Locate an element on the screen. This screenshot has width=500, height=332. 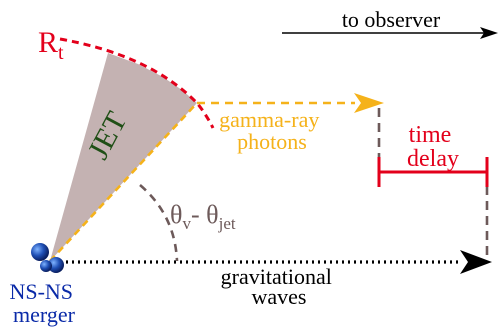
wave-arrowhead is located at coordinates (476, 262).